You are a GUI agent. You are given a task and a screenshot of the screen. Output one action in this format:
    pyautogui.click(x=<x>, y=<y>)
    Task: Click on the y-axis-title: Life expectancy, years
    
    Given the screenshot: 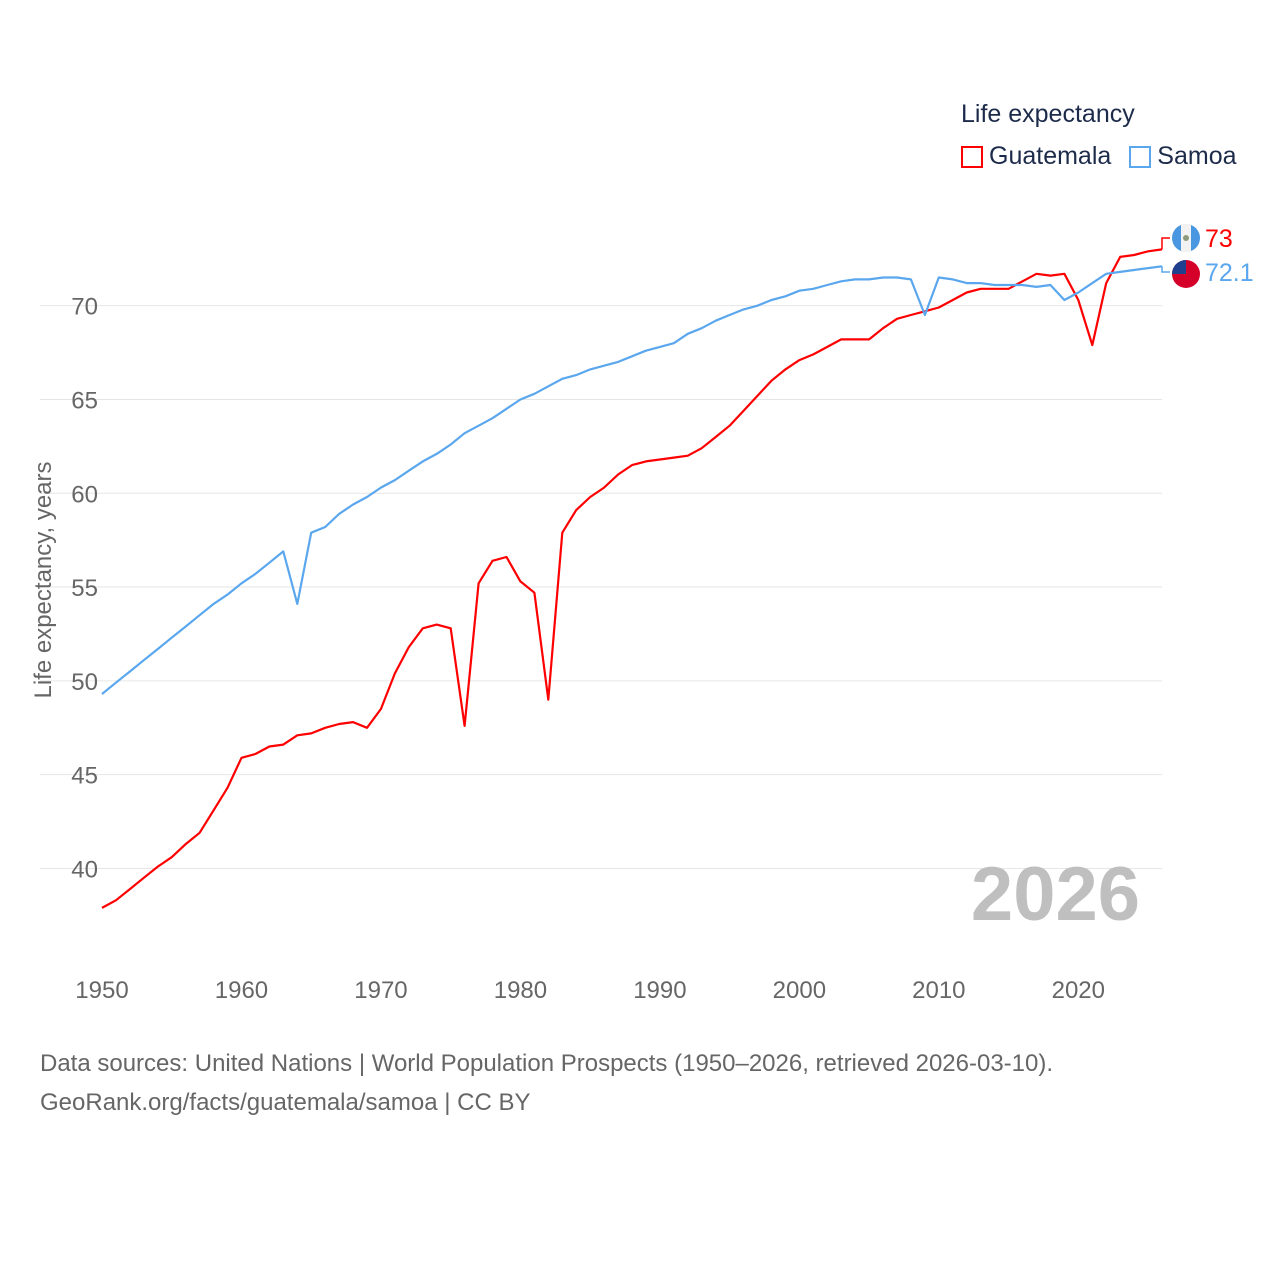 What is the action you would take?
    pyautogui.click(x=43, y=579)
    